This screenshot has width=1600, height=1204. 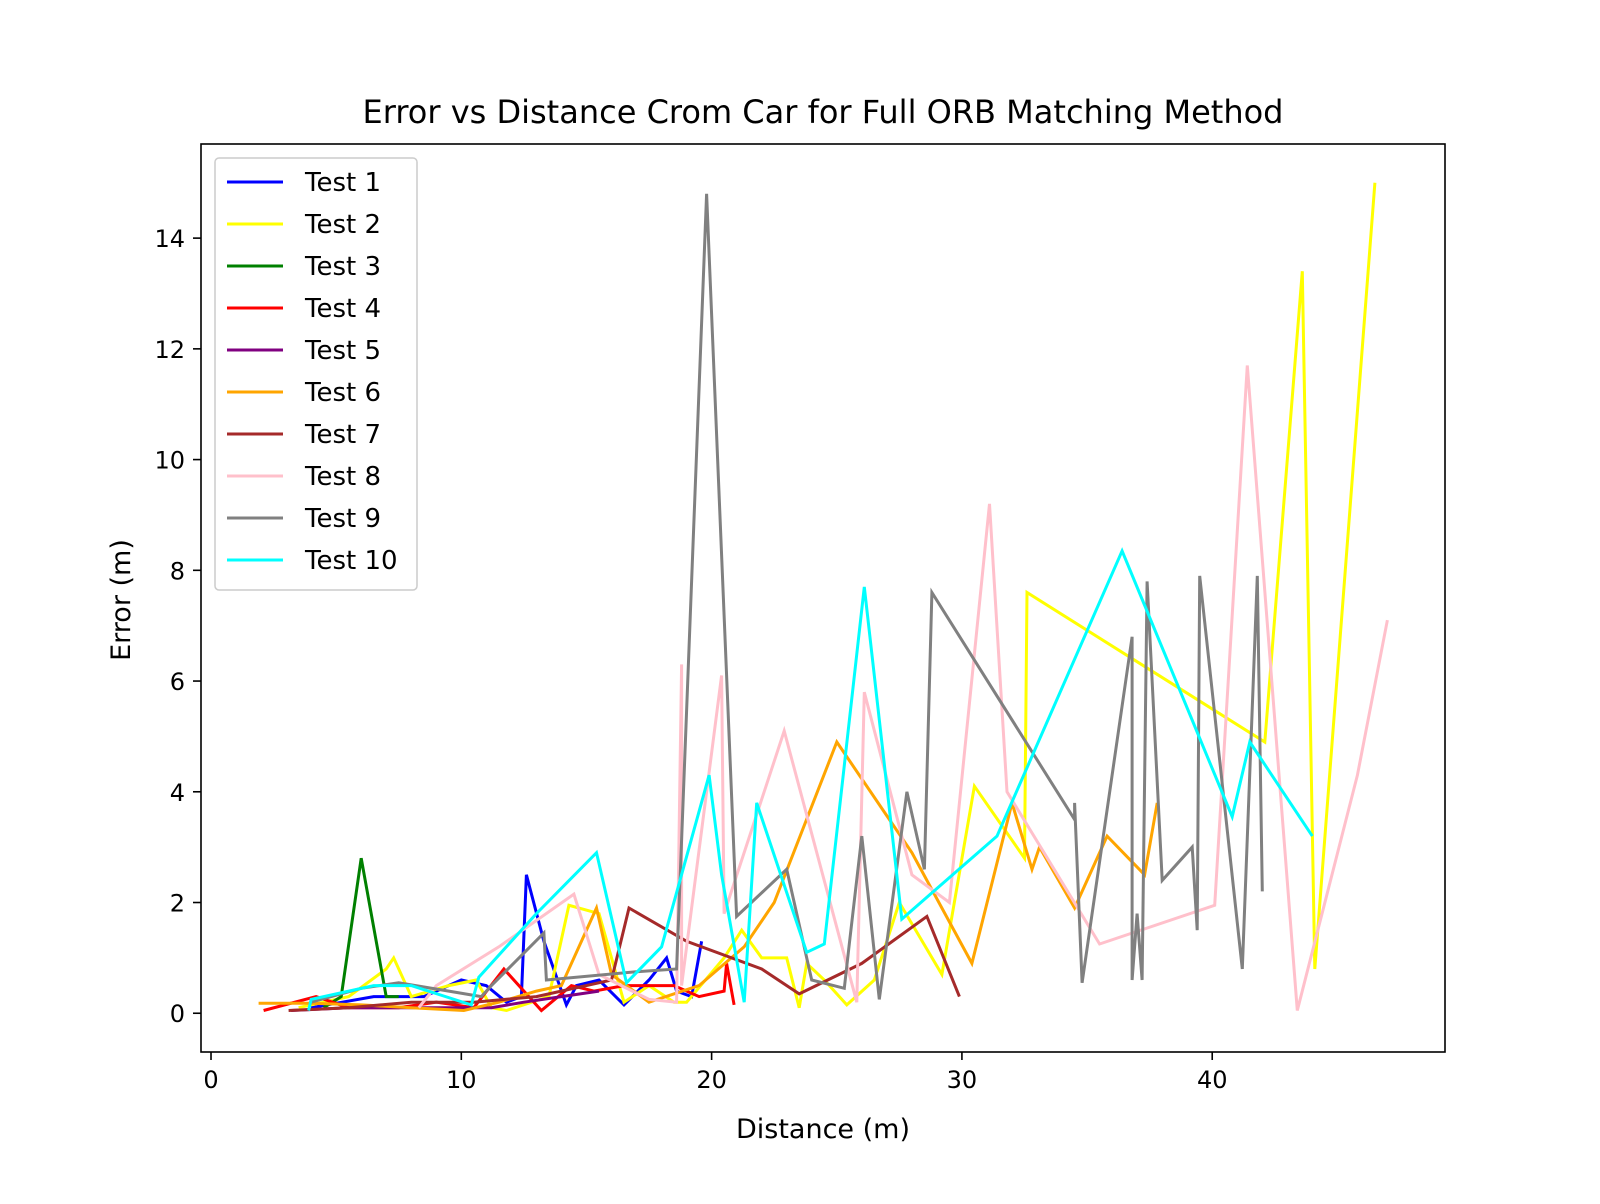 What do you see at coordinates (342, 519) in the screenshot?
I see `legend-label-test-9: Test 9` at bounding box center [342, 519].